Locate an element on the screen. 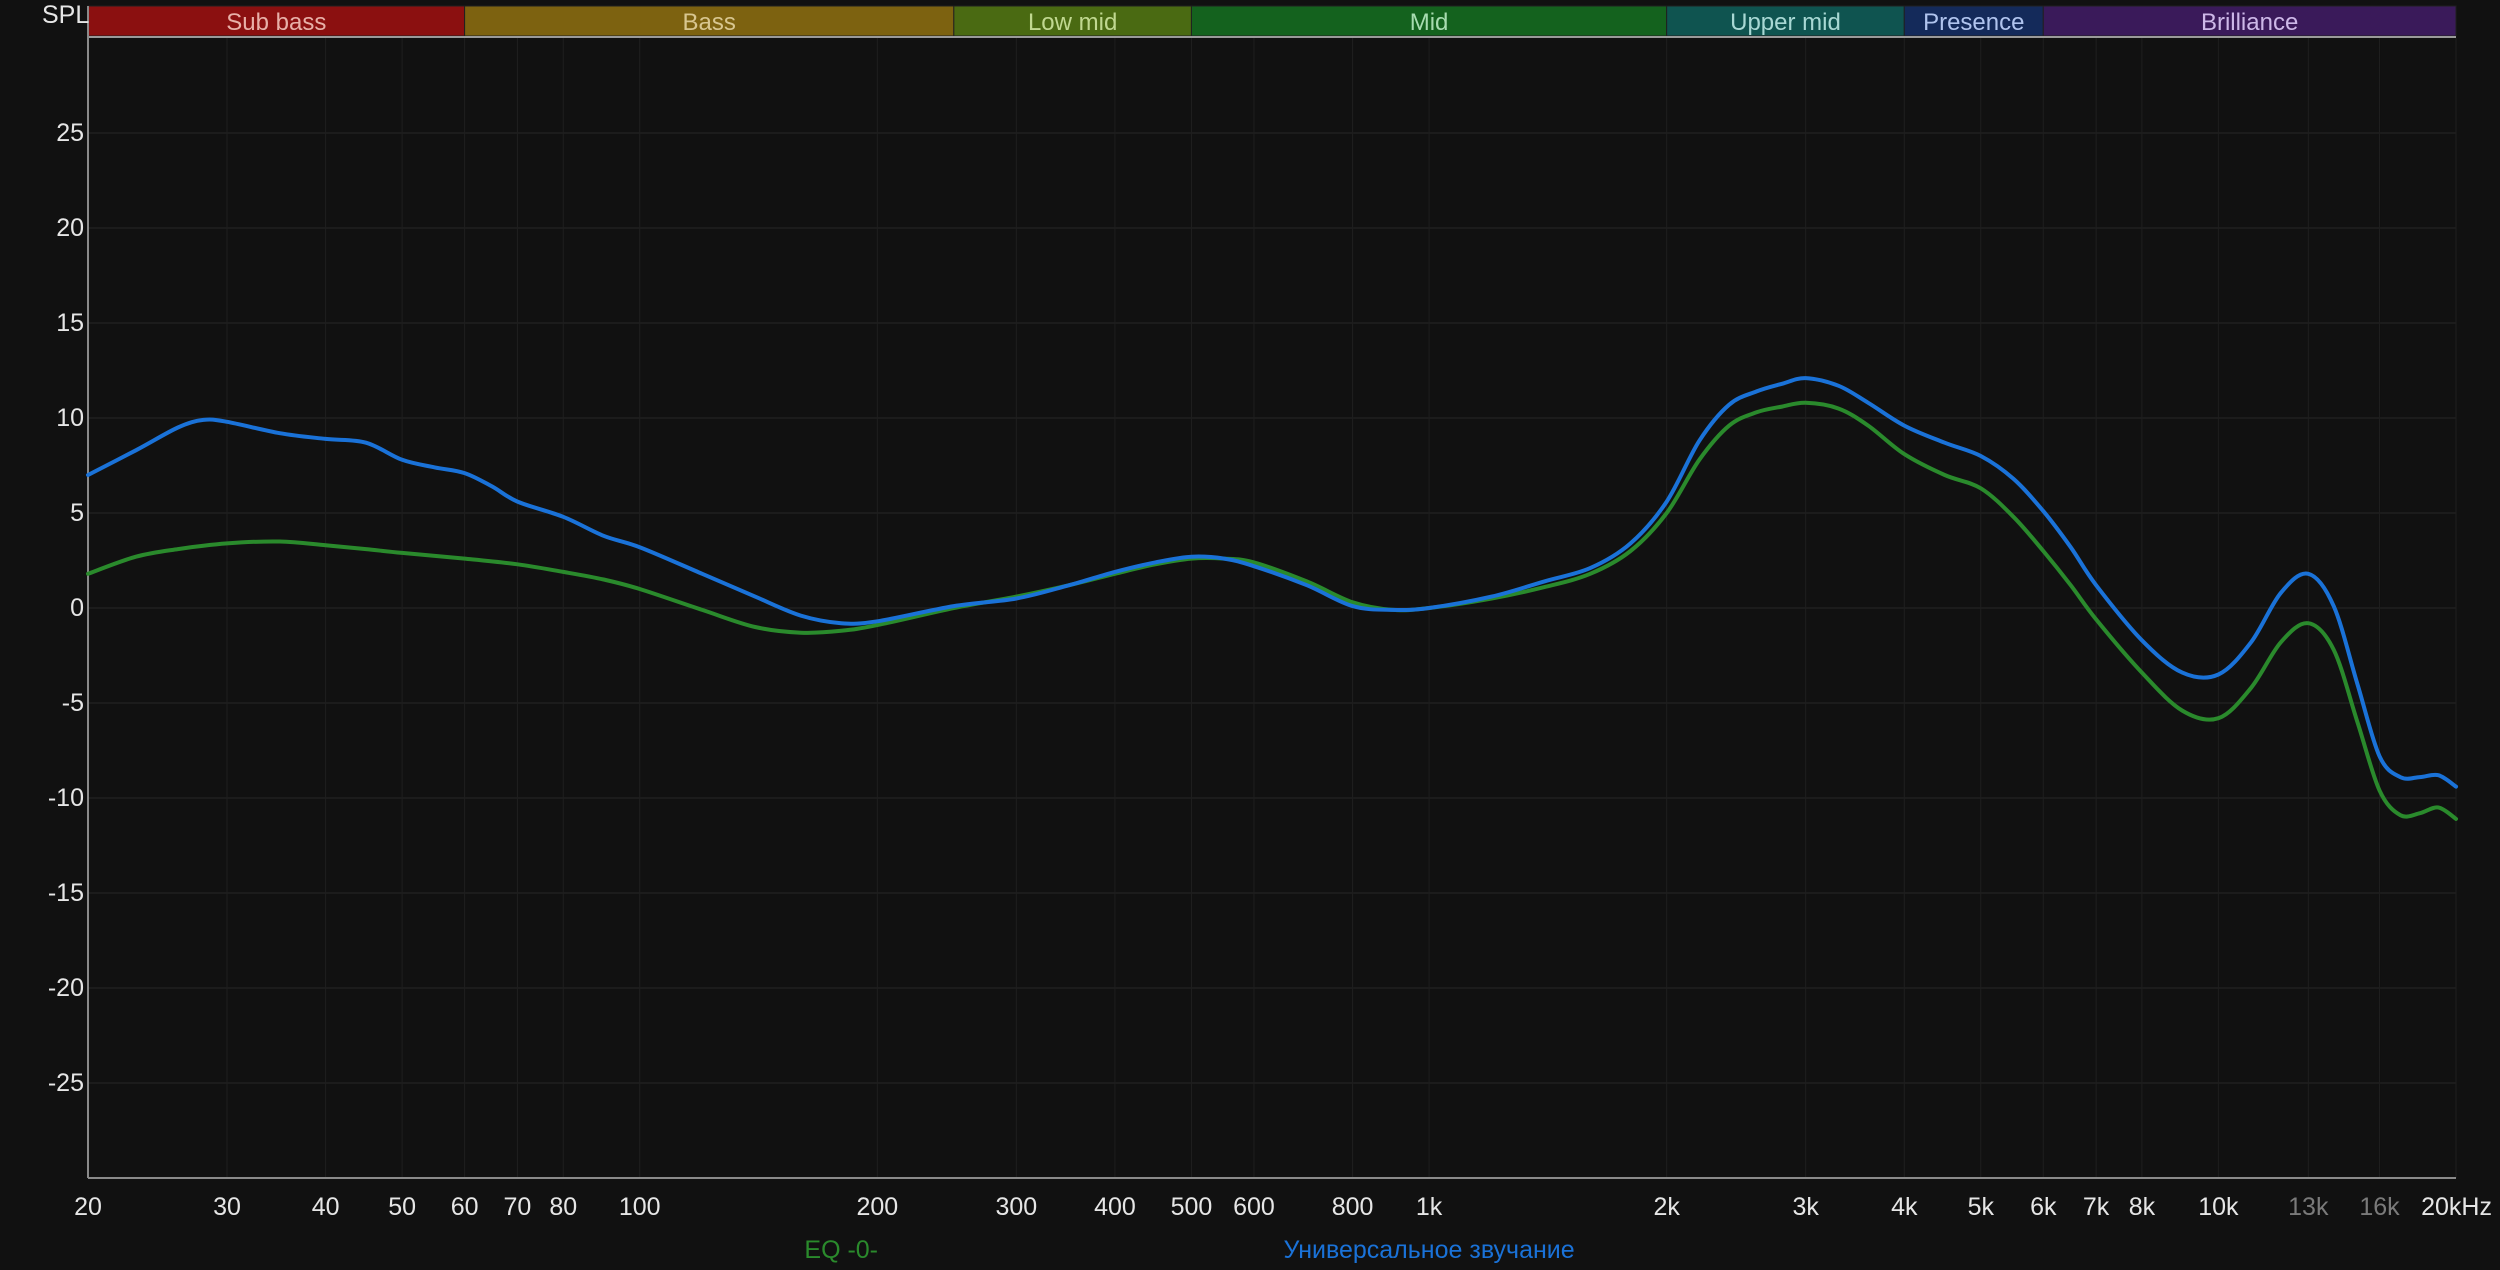  x-tick-label: 5k is located at coordinates (1981, 1207).